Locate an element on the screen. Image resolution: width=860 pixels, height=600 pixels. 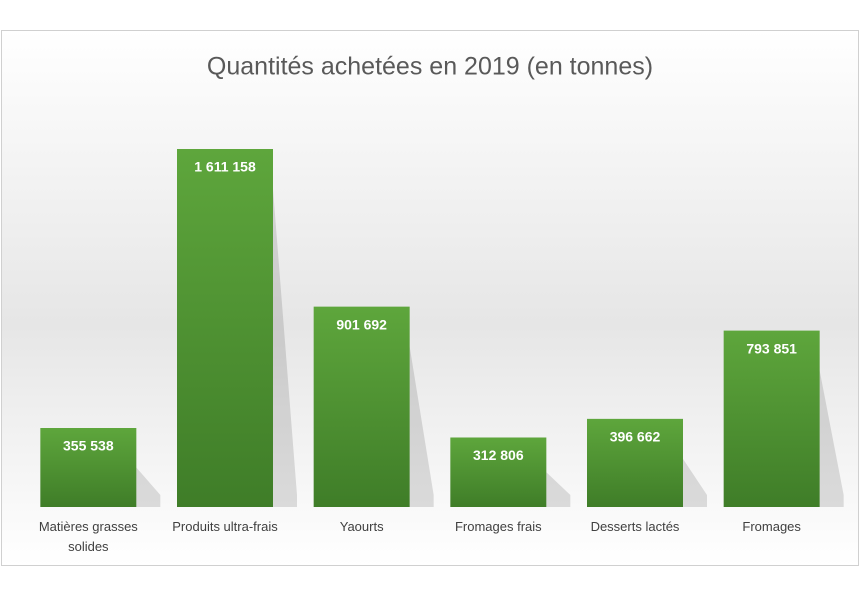
data-label: 901 692 is located at coordinates (361, 324).